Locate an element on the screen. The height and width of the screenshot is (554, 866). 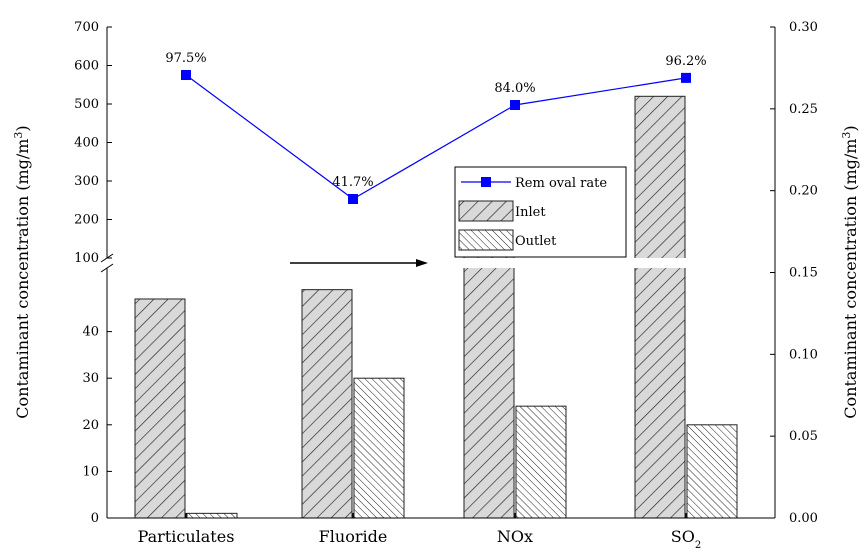
right-tick-label: 0.15 is located at coordinates (803, 273).